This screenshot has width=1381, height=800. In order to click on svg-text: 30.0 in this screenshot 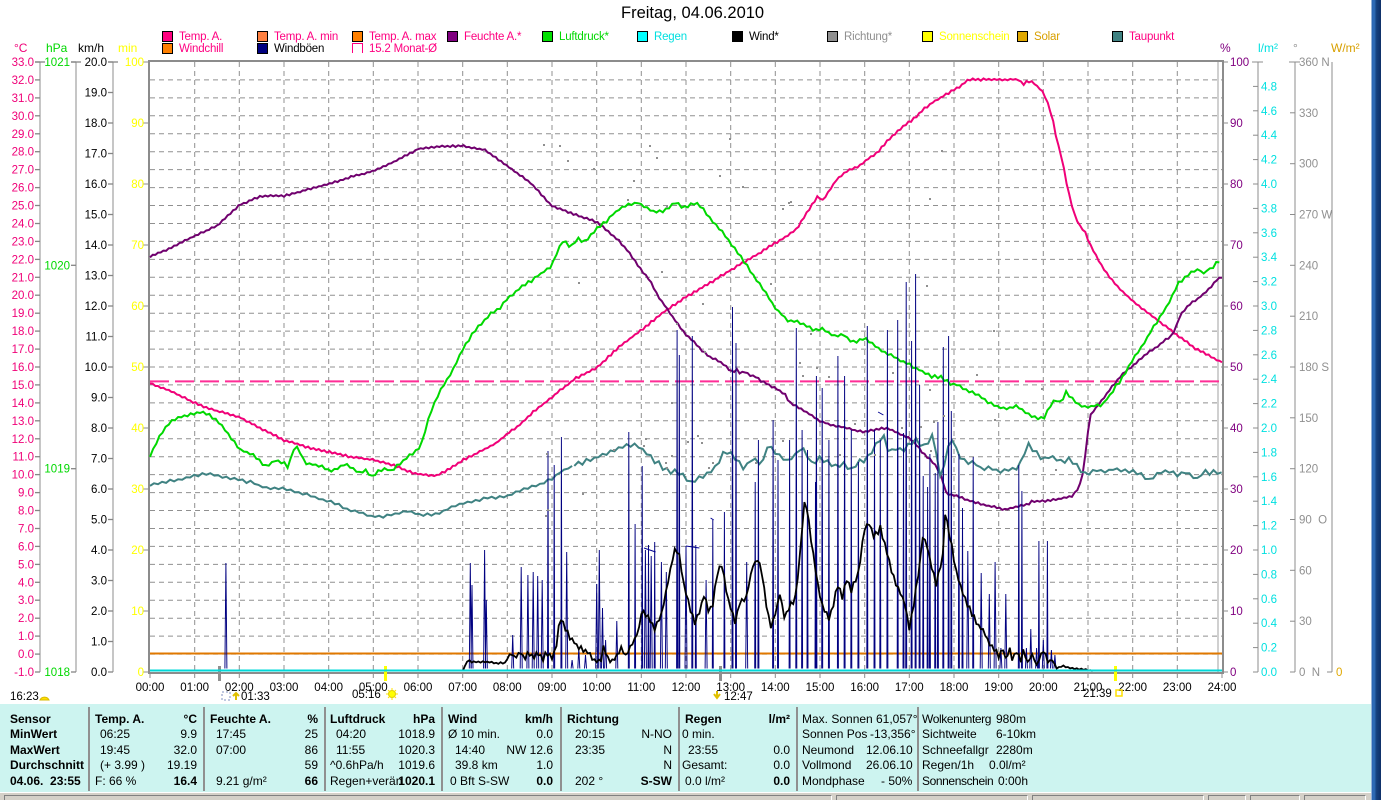, I will do `click(23, 117)`.